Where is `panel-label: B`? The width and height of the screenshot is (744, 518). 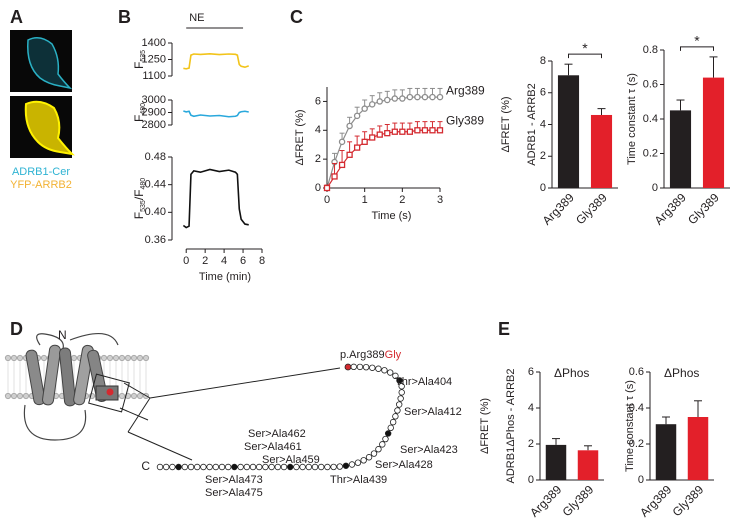
panel-label: B is located at coordinates (124, 17).